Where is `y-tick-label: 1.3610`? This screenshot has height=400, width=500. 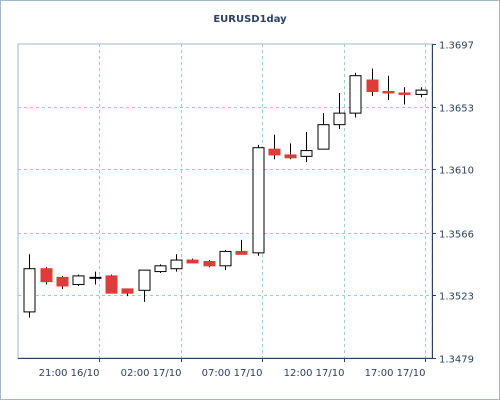
y-tick-label: 1.3610 is located at coordinates (456, 171).